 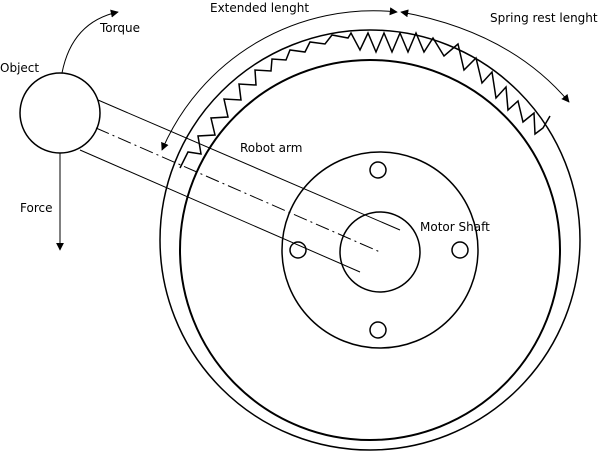 What do you see at coordinates (378, 170) in the screenshot?
I see `bolt-hole-top` at bounding box center [378, 170].